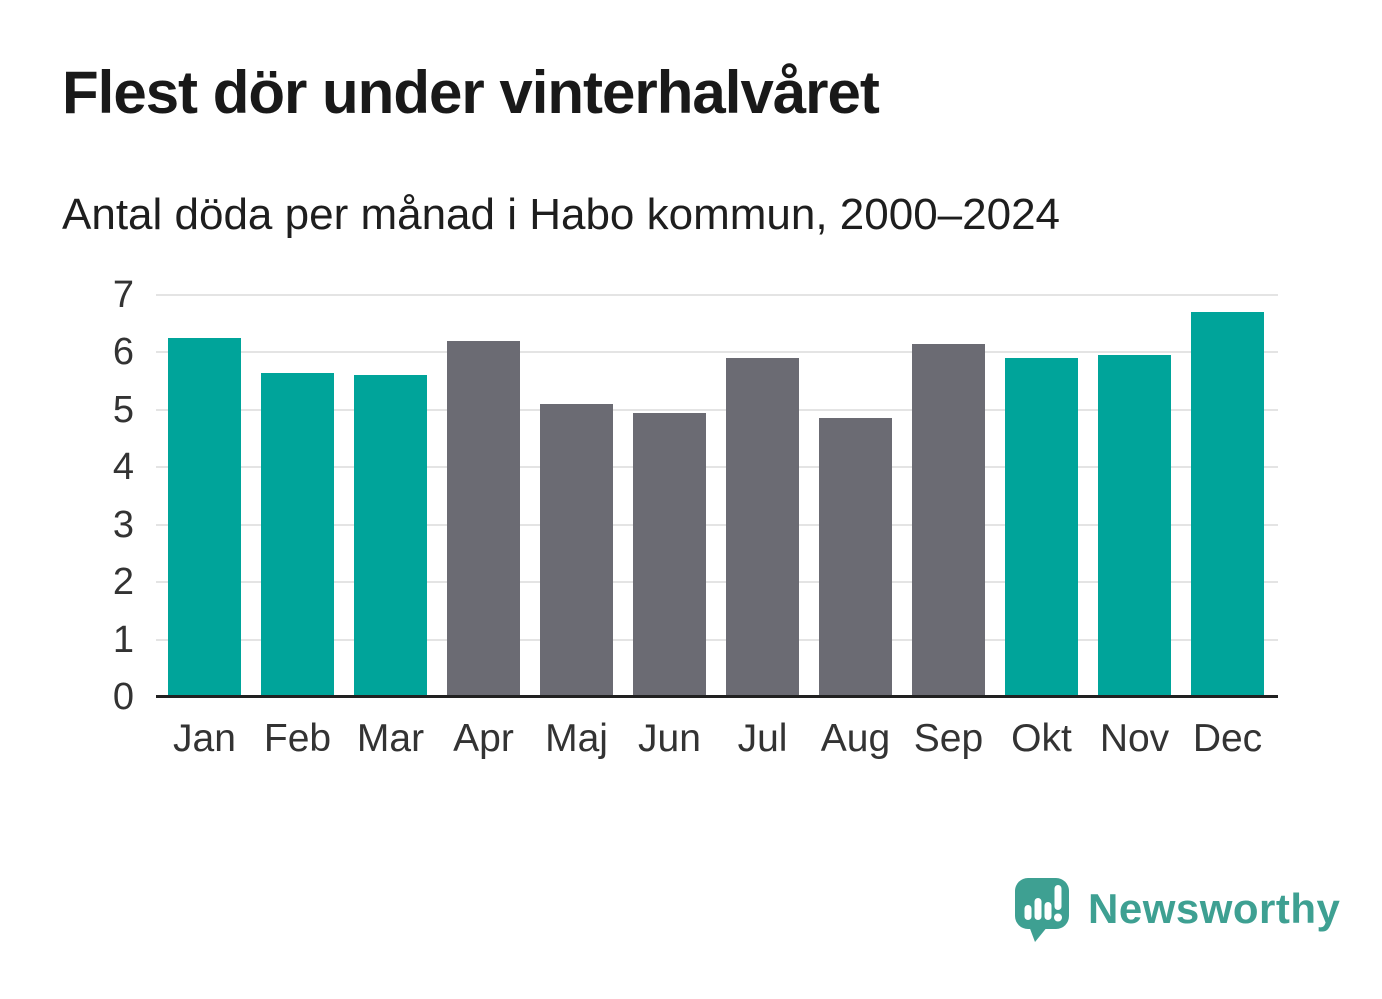  I want to click on bar-aug, so click(855, 557).